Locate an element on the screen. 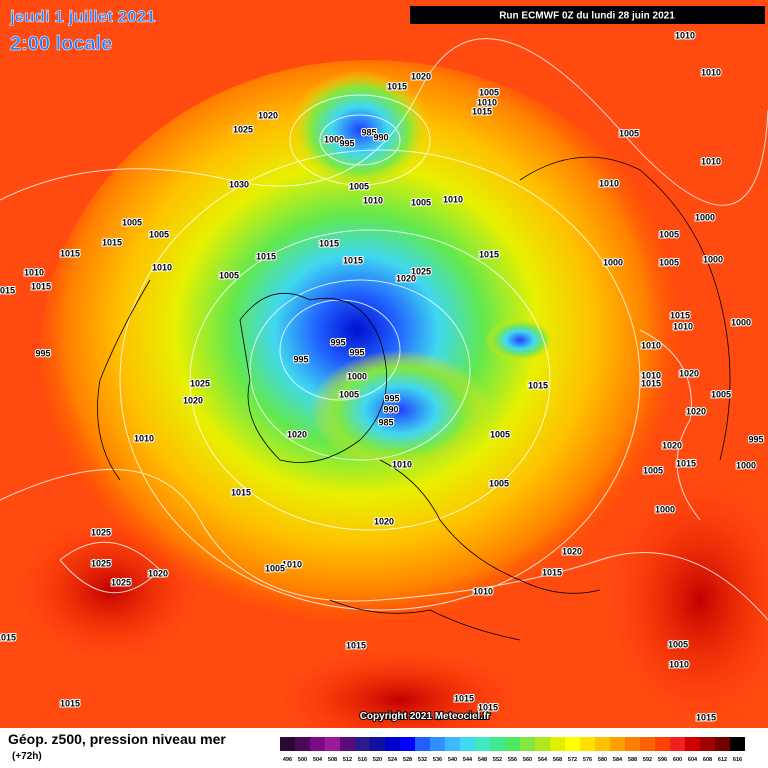 The height and width of the screenshot is (768, 768). scale-label: 556 is located at coordinates (512, 760).